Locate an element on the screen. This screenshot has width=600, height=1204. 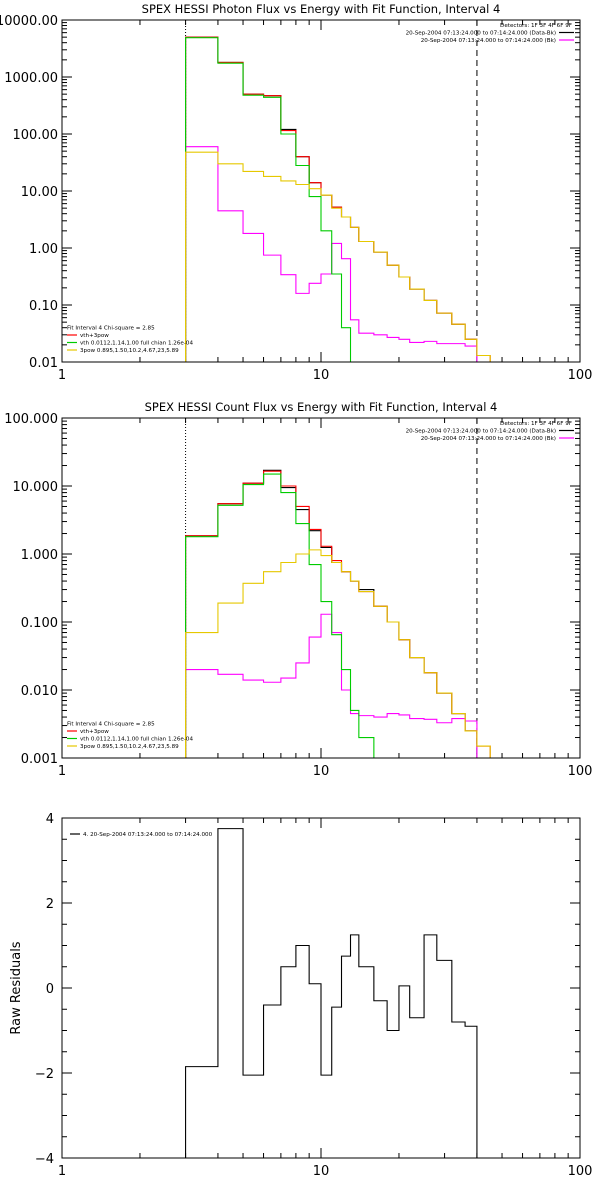
y-tick-label: 2 is located at coordinates (50, 904).